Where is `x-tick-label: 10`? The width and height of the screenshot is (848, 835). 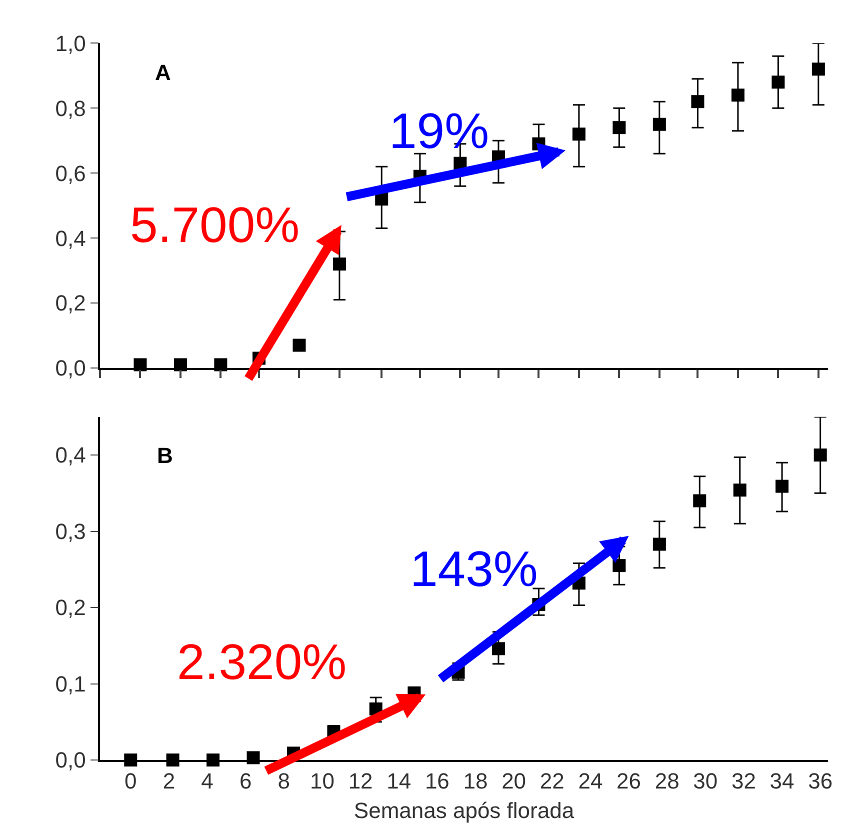
x-tick-label: 10 is located at coordinates (322, 781).